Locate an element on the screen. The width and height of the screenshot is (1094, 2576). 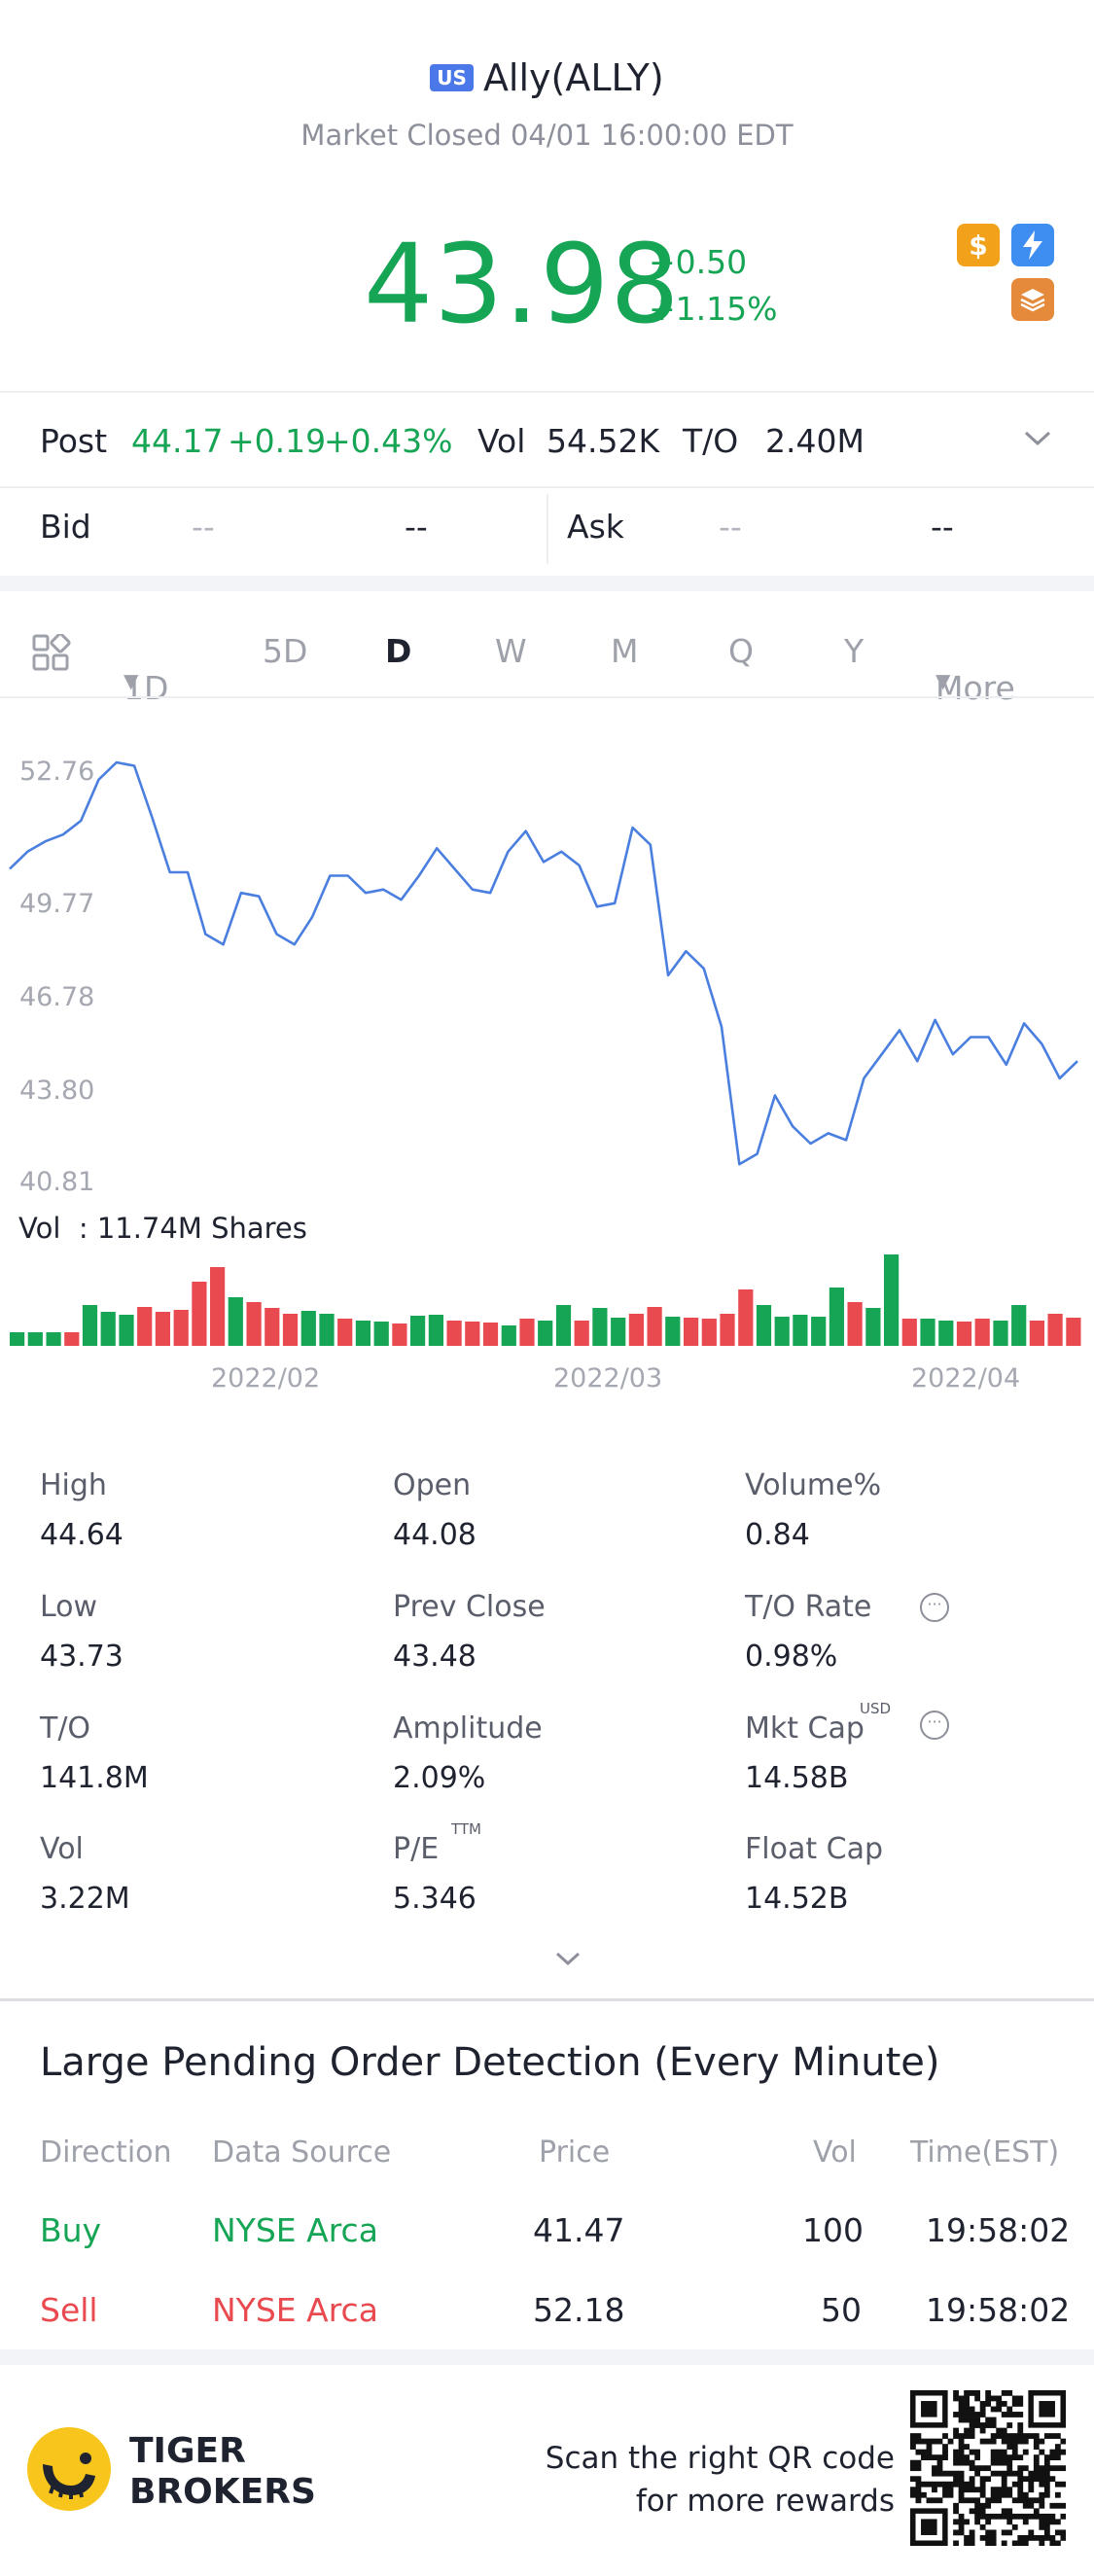
tab-week: W is located at coordinates (511, 651).